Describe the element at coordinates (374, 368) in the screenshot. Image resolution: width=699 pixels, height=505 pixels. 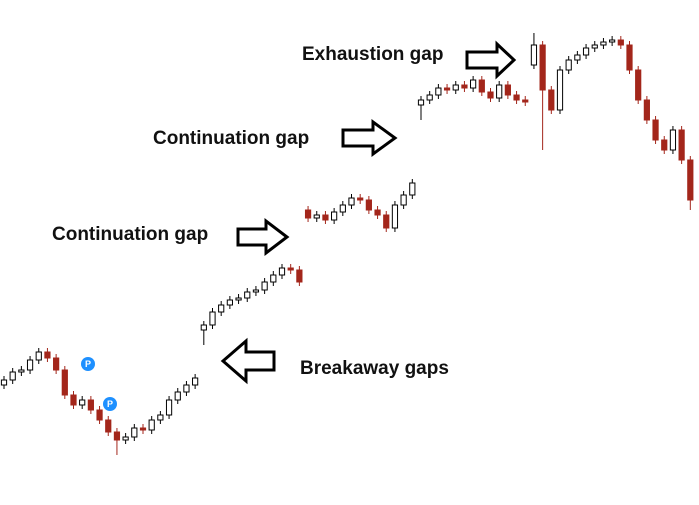
I see `annotation: Breakaway gaps` at that location.